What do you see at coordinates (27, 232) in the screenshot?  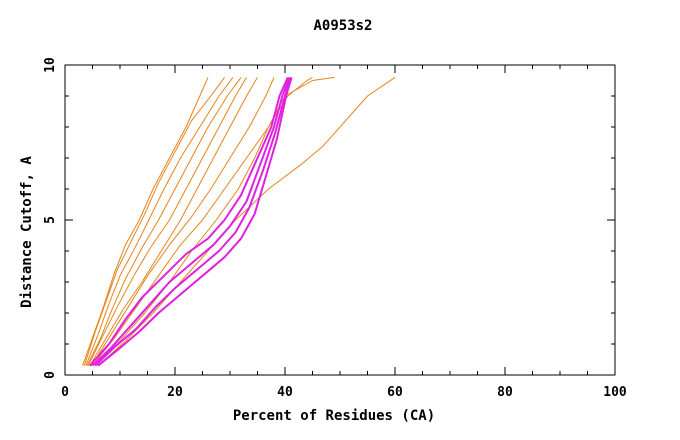 I see `y-axis-label: Distance Cutoff, A` at bounding box center [27, 232].